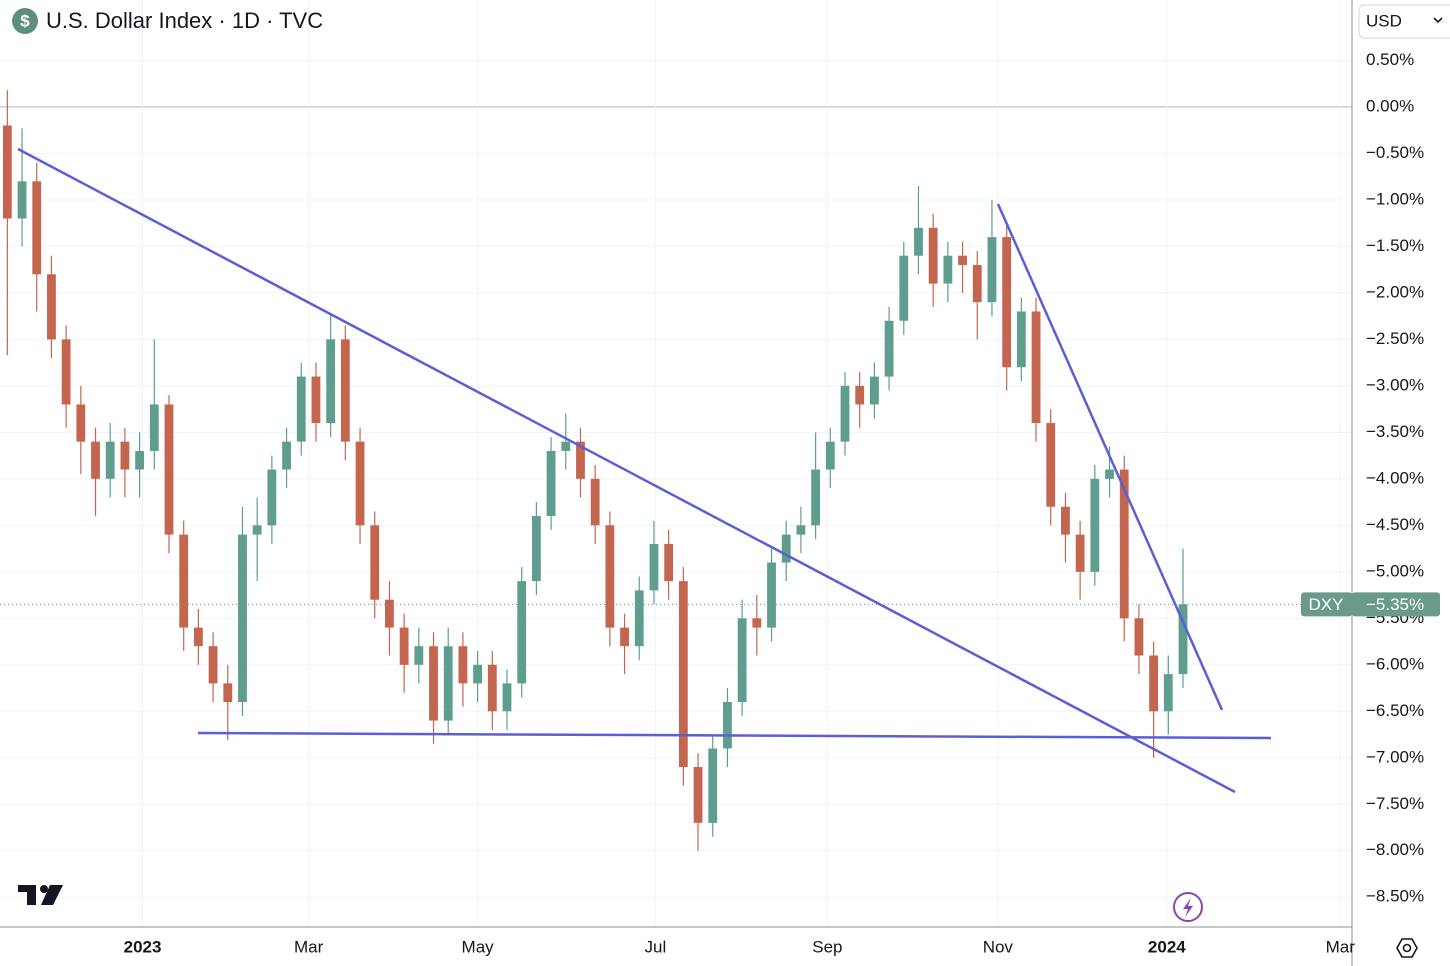 The image size is (1450, 966). Describe the element at coordinates (1395, 477) in the screenshot. I see `y-tick-label: −4.00%` at that location.